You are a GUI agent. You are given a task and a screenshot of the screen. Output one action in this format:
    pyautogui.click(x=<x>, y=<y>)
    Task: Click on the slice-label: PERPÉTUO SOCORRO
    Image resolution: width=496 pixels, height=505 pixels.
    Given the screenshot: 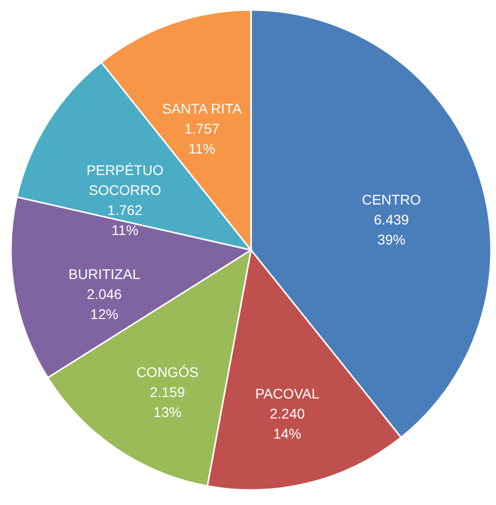 What is the action you would take?
    pyautogui.click(x=125, y=180)
    